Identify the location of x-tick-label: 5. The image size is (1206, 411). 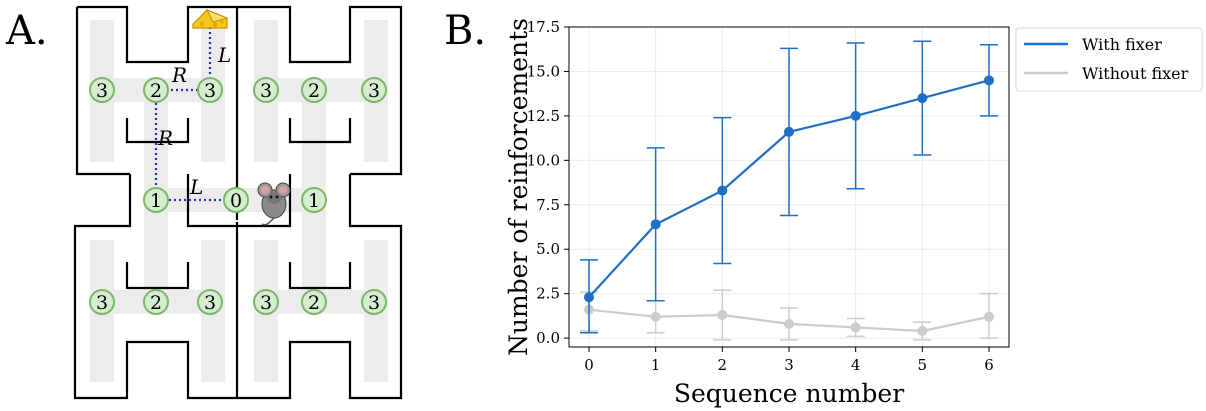
(923, 365).